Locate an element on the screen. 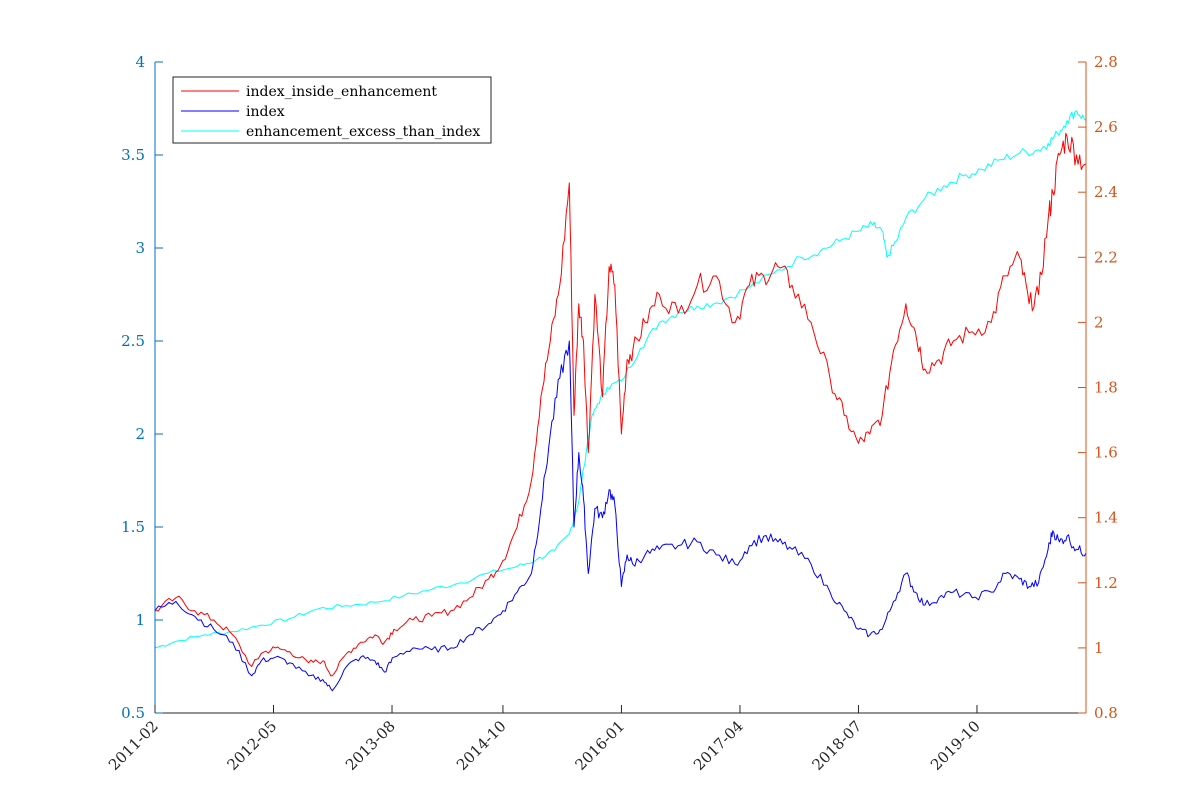 This screenshot has height=800, width=1200. y-right-tick-label: 2 is located at coordinates (1099, 322).